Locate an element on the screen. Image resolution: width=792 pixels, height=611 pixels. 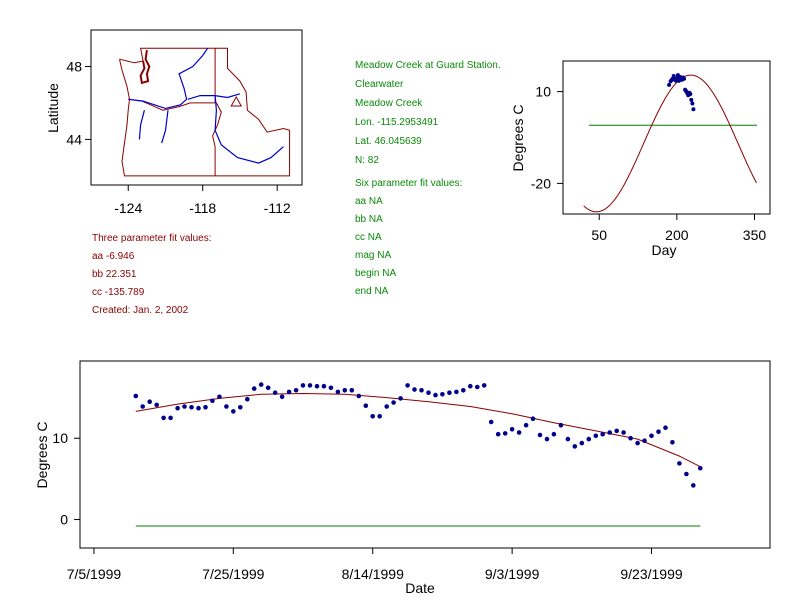
three-param-line: Created: Jan. 2, 2002 is located at coordinates (140, 310).